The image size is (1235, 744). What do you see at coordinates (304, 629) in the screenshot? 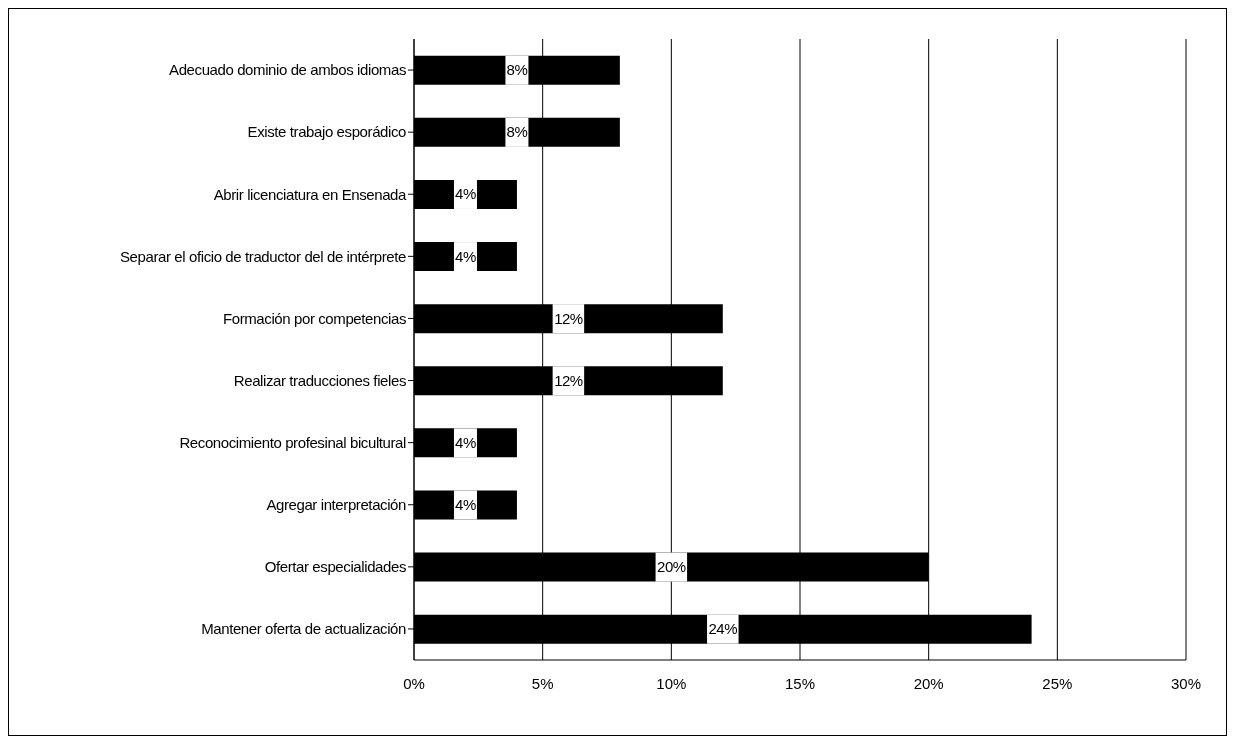
I see `y-tick-label: Mantener oferta de actualización` at bounding box center [304, 629].